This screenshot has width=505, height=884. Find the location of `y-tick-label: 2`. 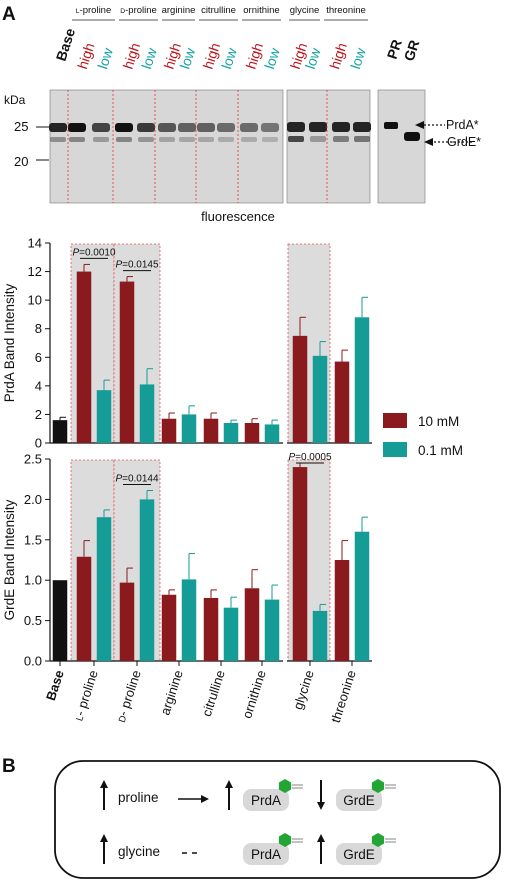

y-tick-label: 2 is located at coordinates (38, 414).